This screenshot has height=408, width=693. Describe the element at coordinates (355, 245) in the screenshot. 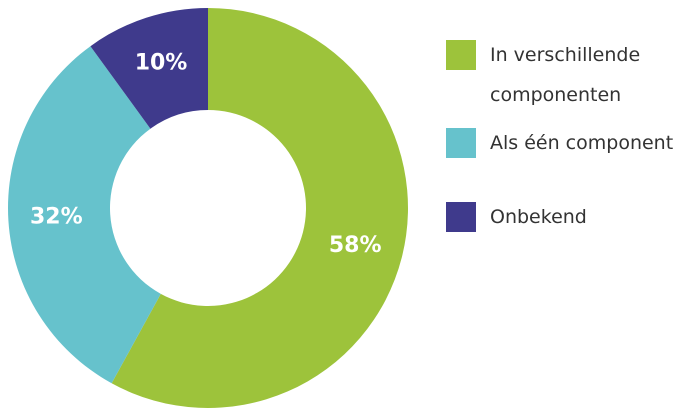

I see `value-label: 58%` at that location.